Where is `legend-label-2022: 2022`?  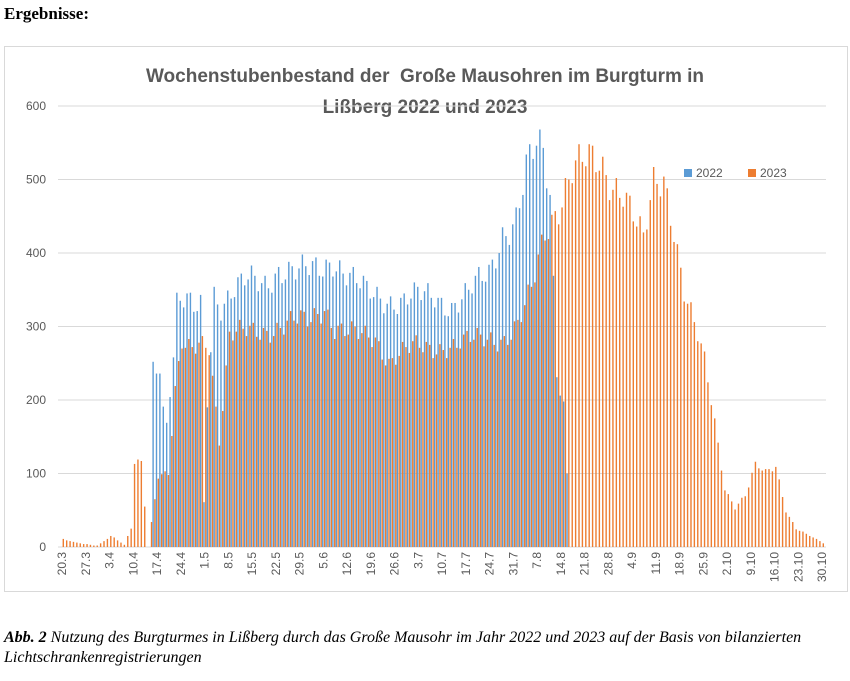 legend-label-2022: 2022 is located at coordinates (709, 173).